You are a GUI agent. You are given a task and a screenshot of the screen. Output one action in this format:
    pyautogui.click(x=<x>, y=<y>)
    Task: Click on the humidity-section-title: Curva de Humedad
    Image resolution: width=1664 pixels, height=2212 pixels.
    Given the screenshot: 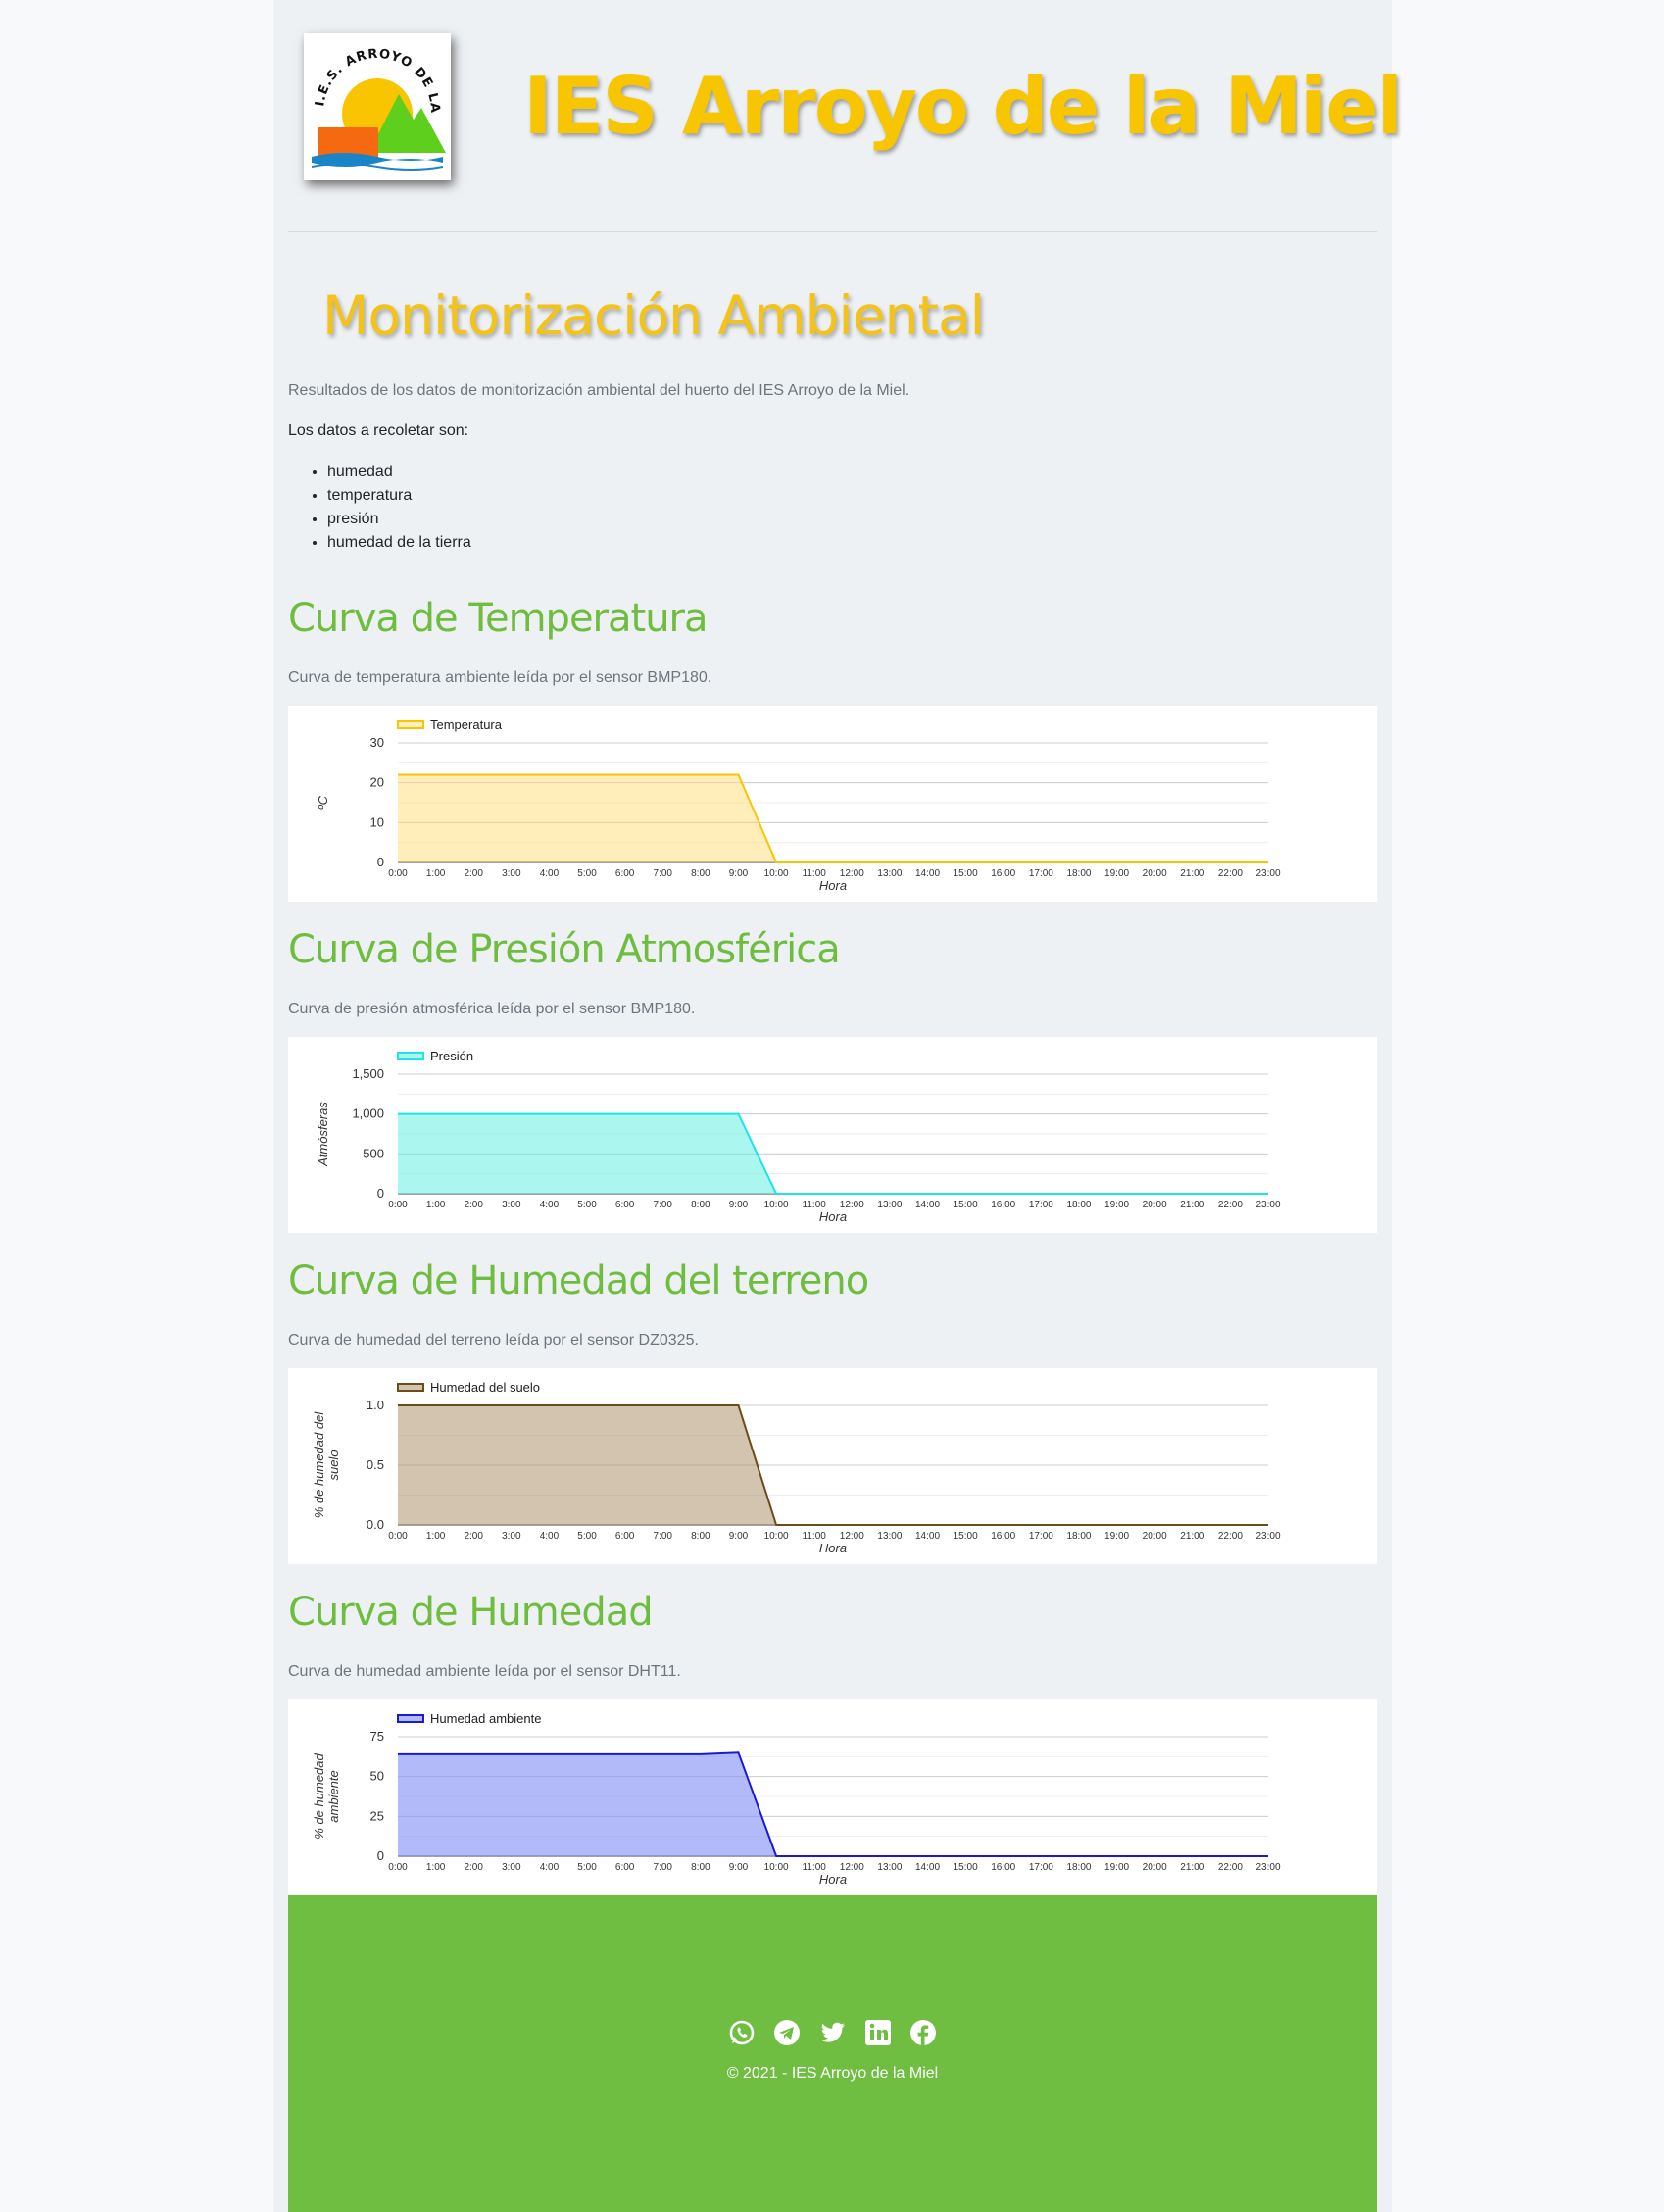 What is the action you would take?
    pyautogui.click(x=471, y=1612)
    